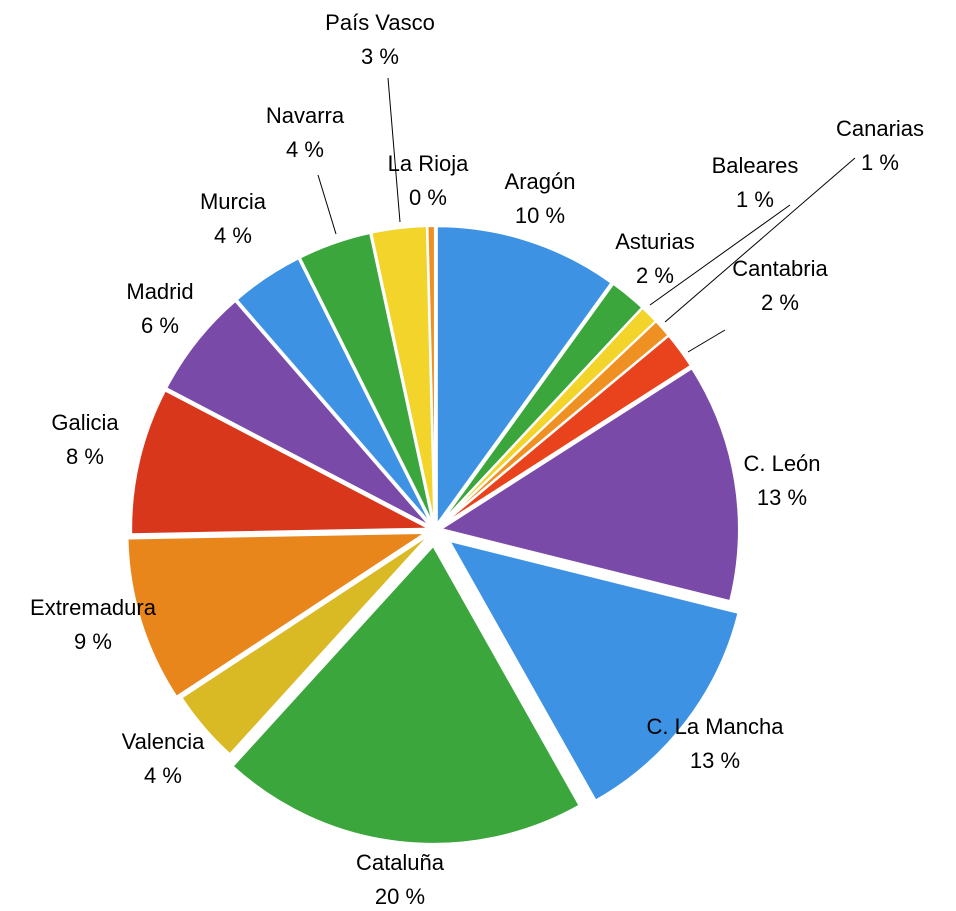  I want to click on slice-label: Baleares, so click(755, 165).